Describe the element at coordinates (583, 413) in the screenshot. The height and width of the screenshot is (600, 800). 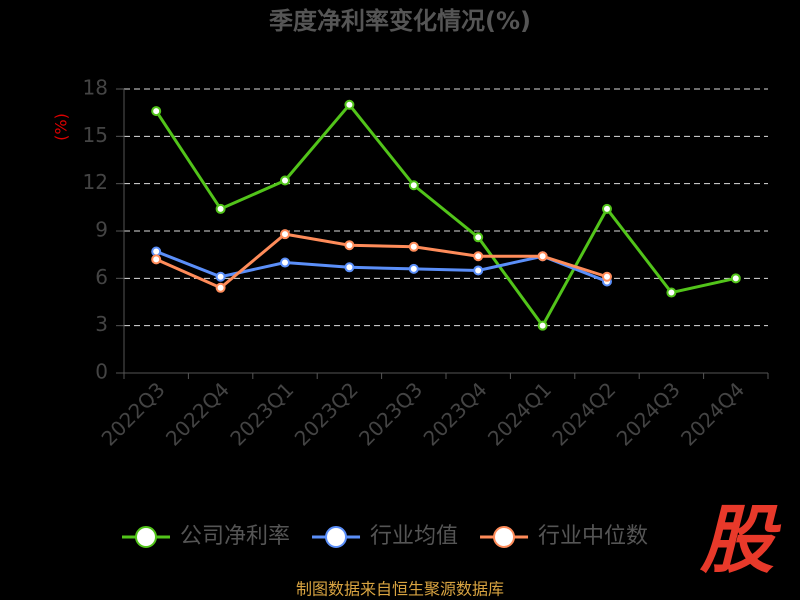
I see `x-tick-label: 2024Q2` at that location.